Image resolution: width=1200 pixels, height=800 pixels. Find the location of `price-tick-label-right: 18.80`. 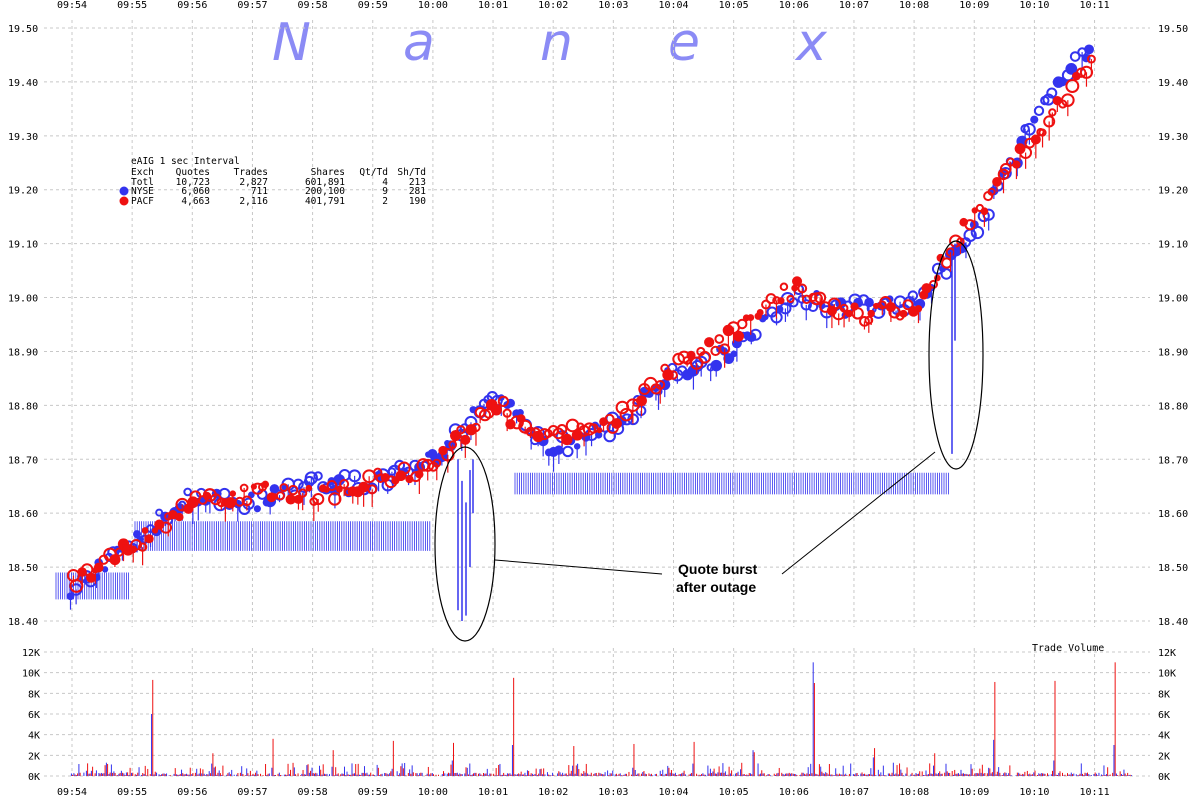

price-tick-label-right: 18.80 is located at coordinates (1173, 406).